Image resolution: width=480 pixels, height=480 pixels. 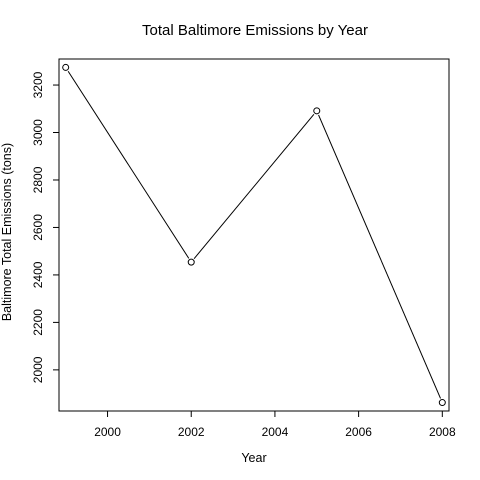 What do you see at coordinates (38, 84) in the screenshot?
I see `y-tick-label: 3200` at bounding box center [38, 84].